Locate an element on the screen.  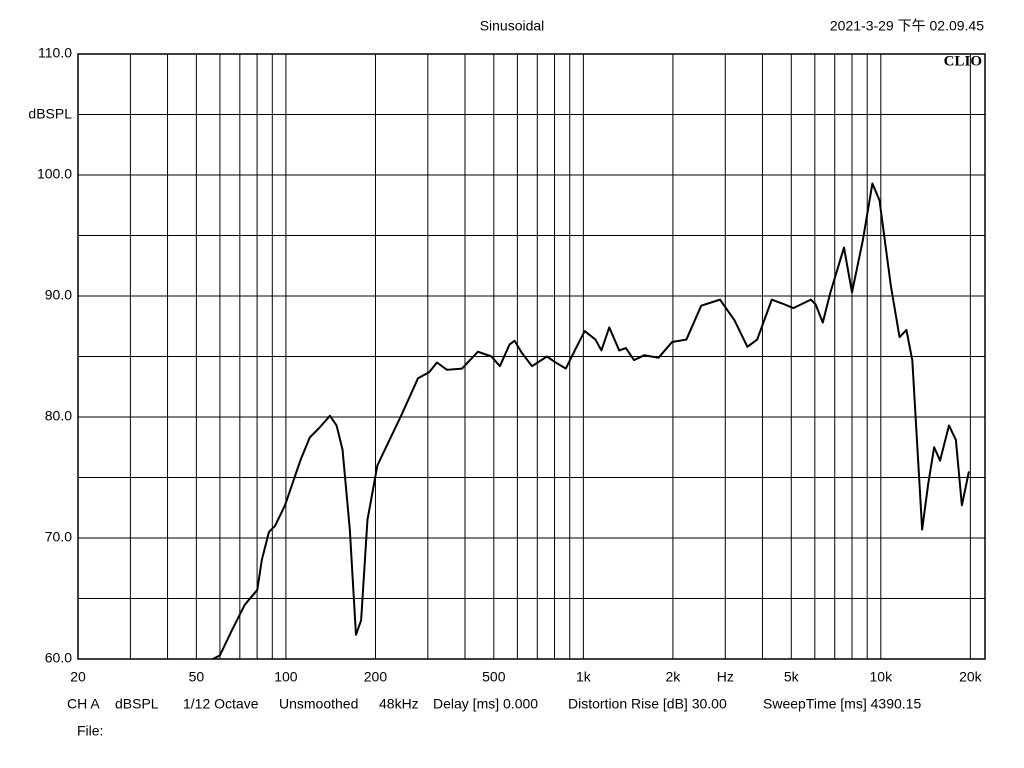
x-tick-label: 10k is located at coordinates (882, 677).